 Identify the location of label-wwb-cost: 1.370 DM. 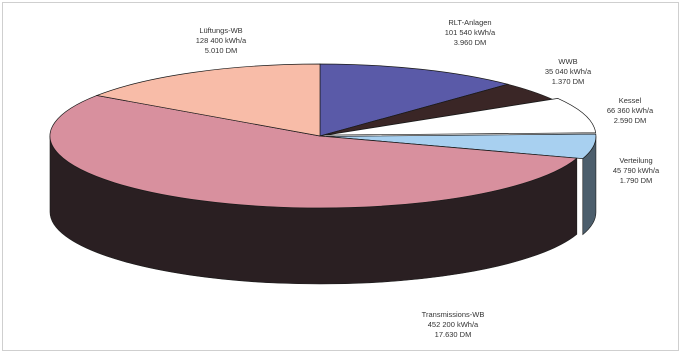
(568, 81).